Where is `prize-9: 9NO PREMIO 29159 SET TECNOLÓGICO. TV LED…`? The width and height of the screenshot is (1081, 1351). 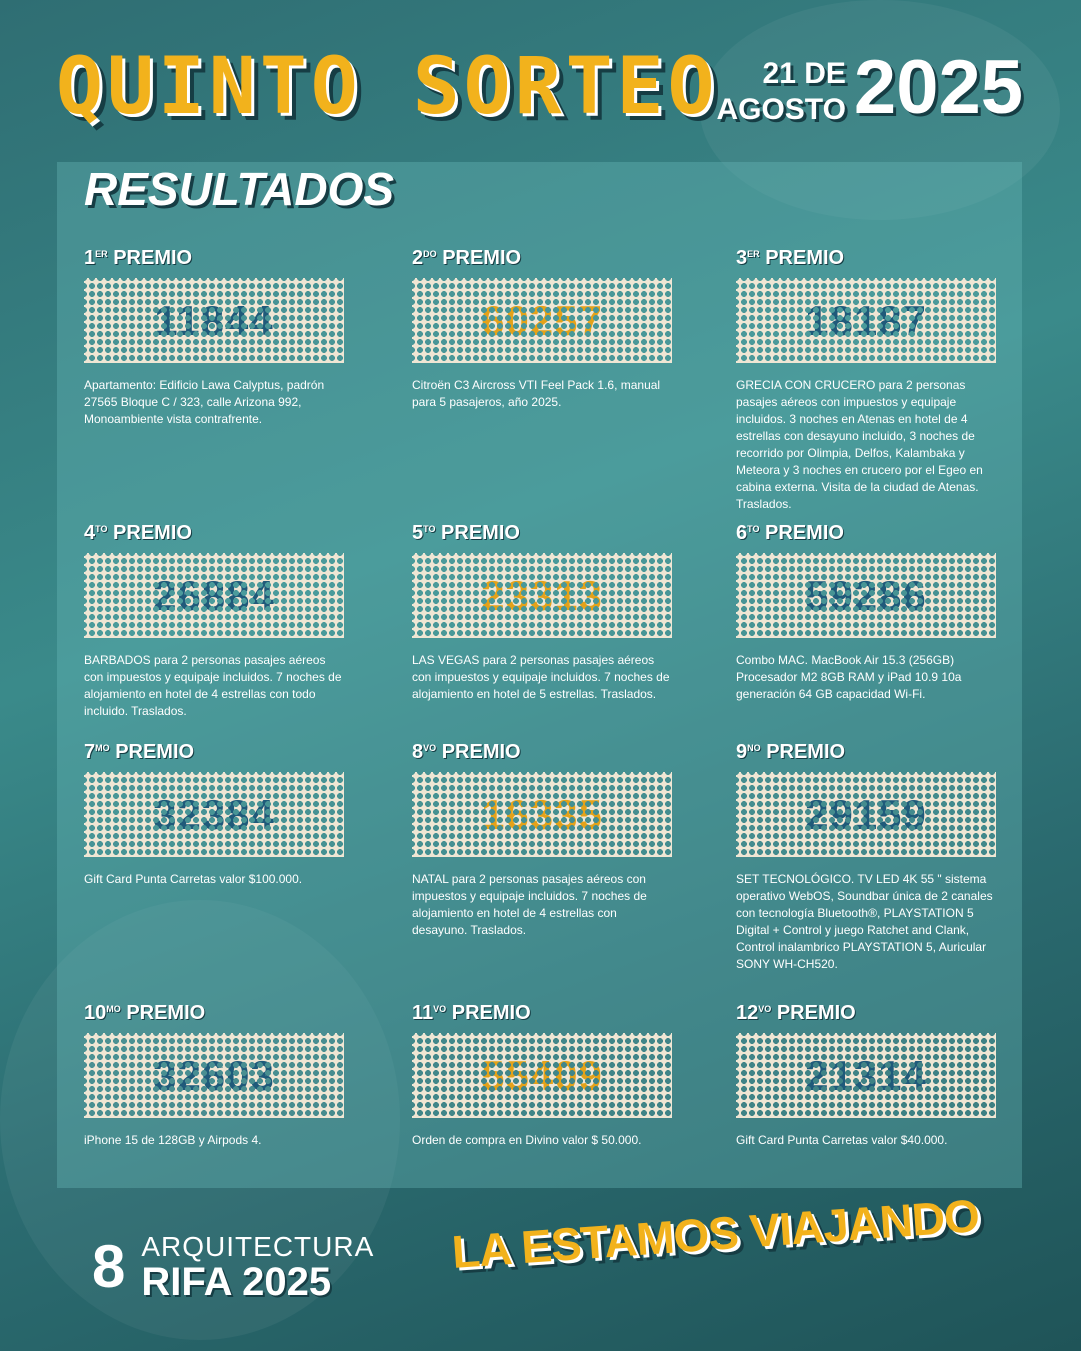
prize-9: 9NO PREMIO 29159 SET TECNOLÓGICO. TV LED… is located at coordinates (866, 857).